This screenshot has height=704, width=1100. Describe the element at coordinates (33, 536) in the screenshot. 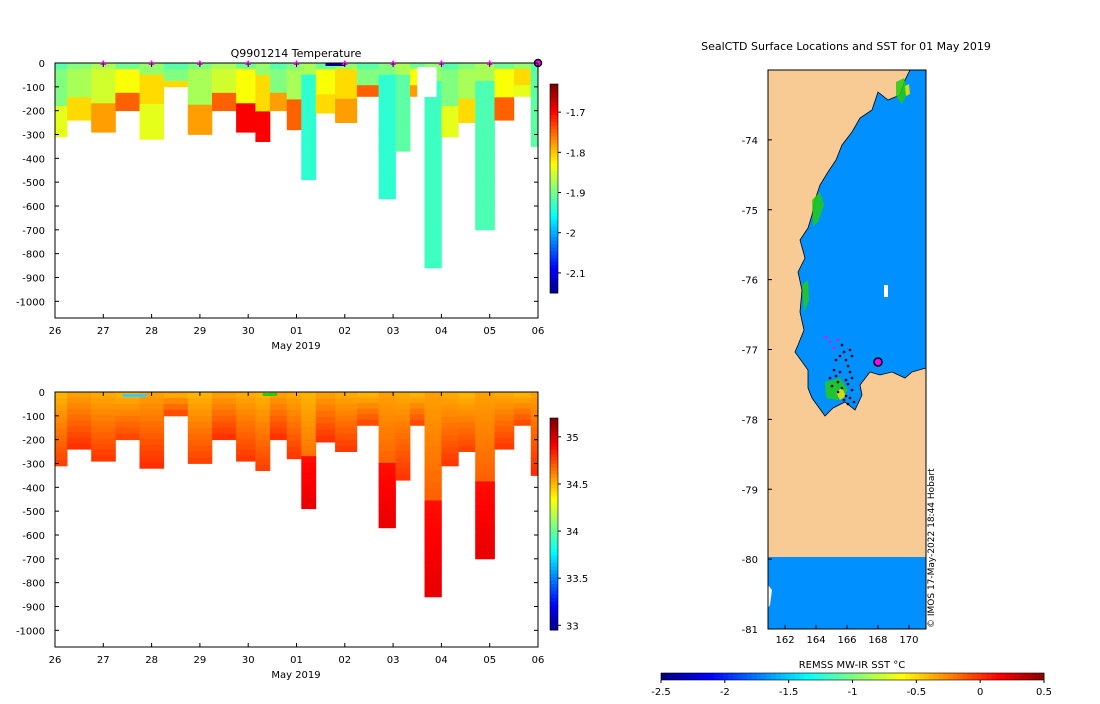

I see `y-tick-label: -600` at that location.